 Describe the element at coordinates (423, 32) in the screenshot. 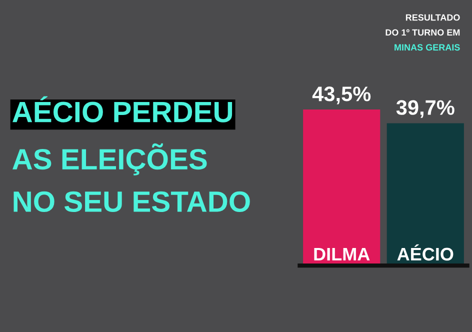

I see `chart-subtitle: RESULTADO DO 1º TURNO EM MINAS GERAIS` at that location.